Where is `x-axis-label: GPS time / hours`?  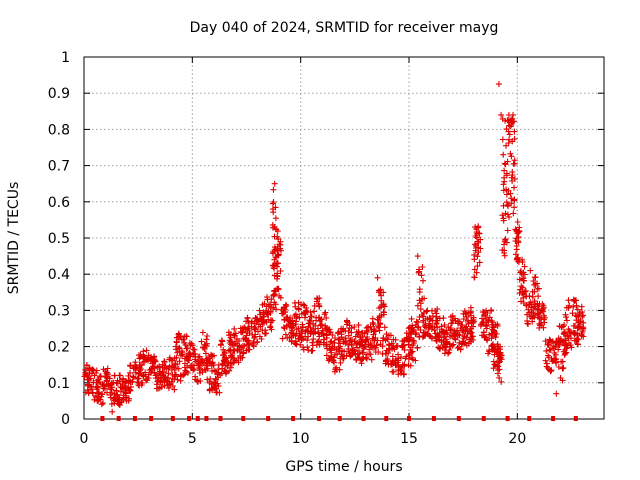 x-axis-label: GPS time / hours is located at coordinates (343, 467).